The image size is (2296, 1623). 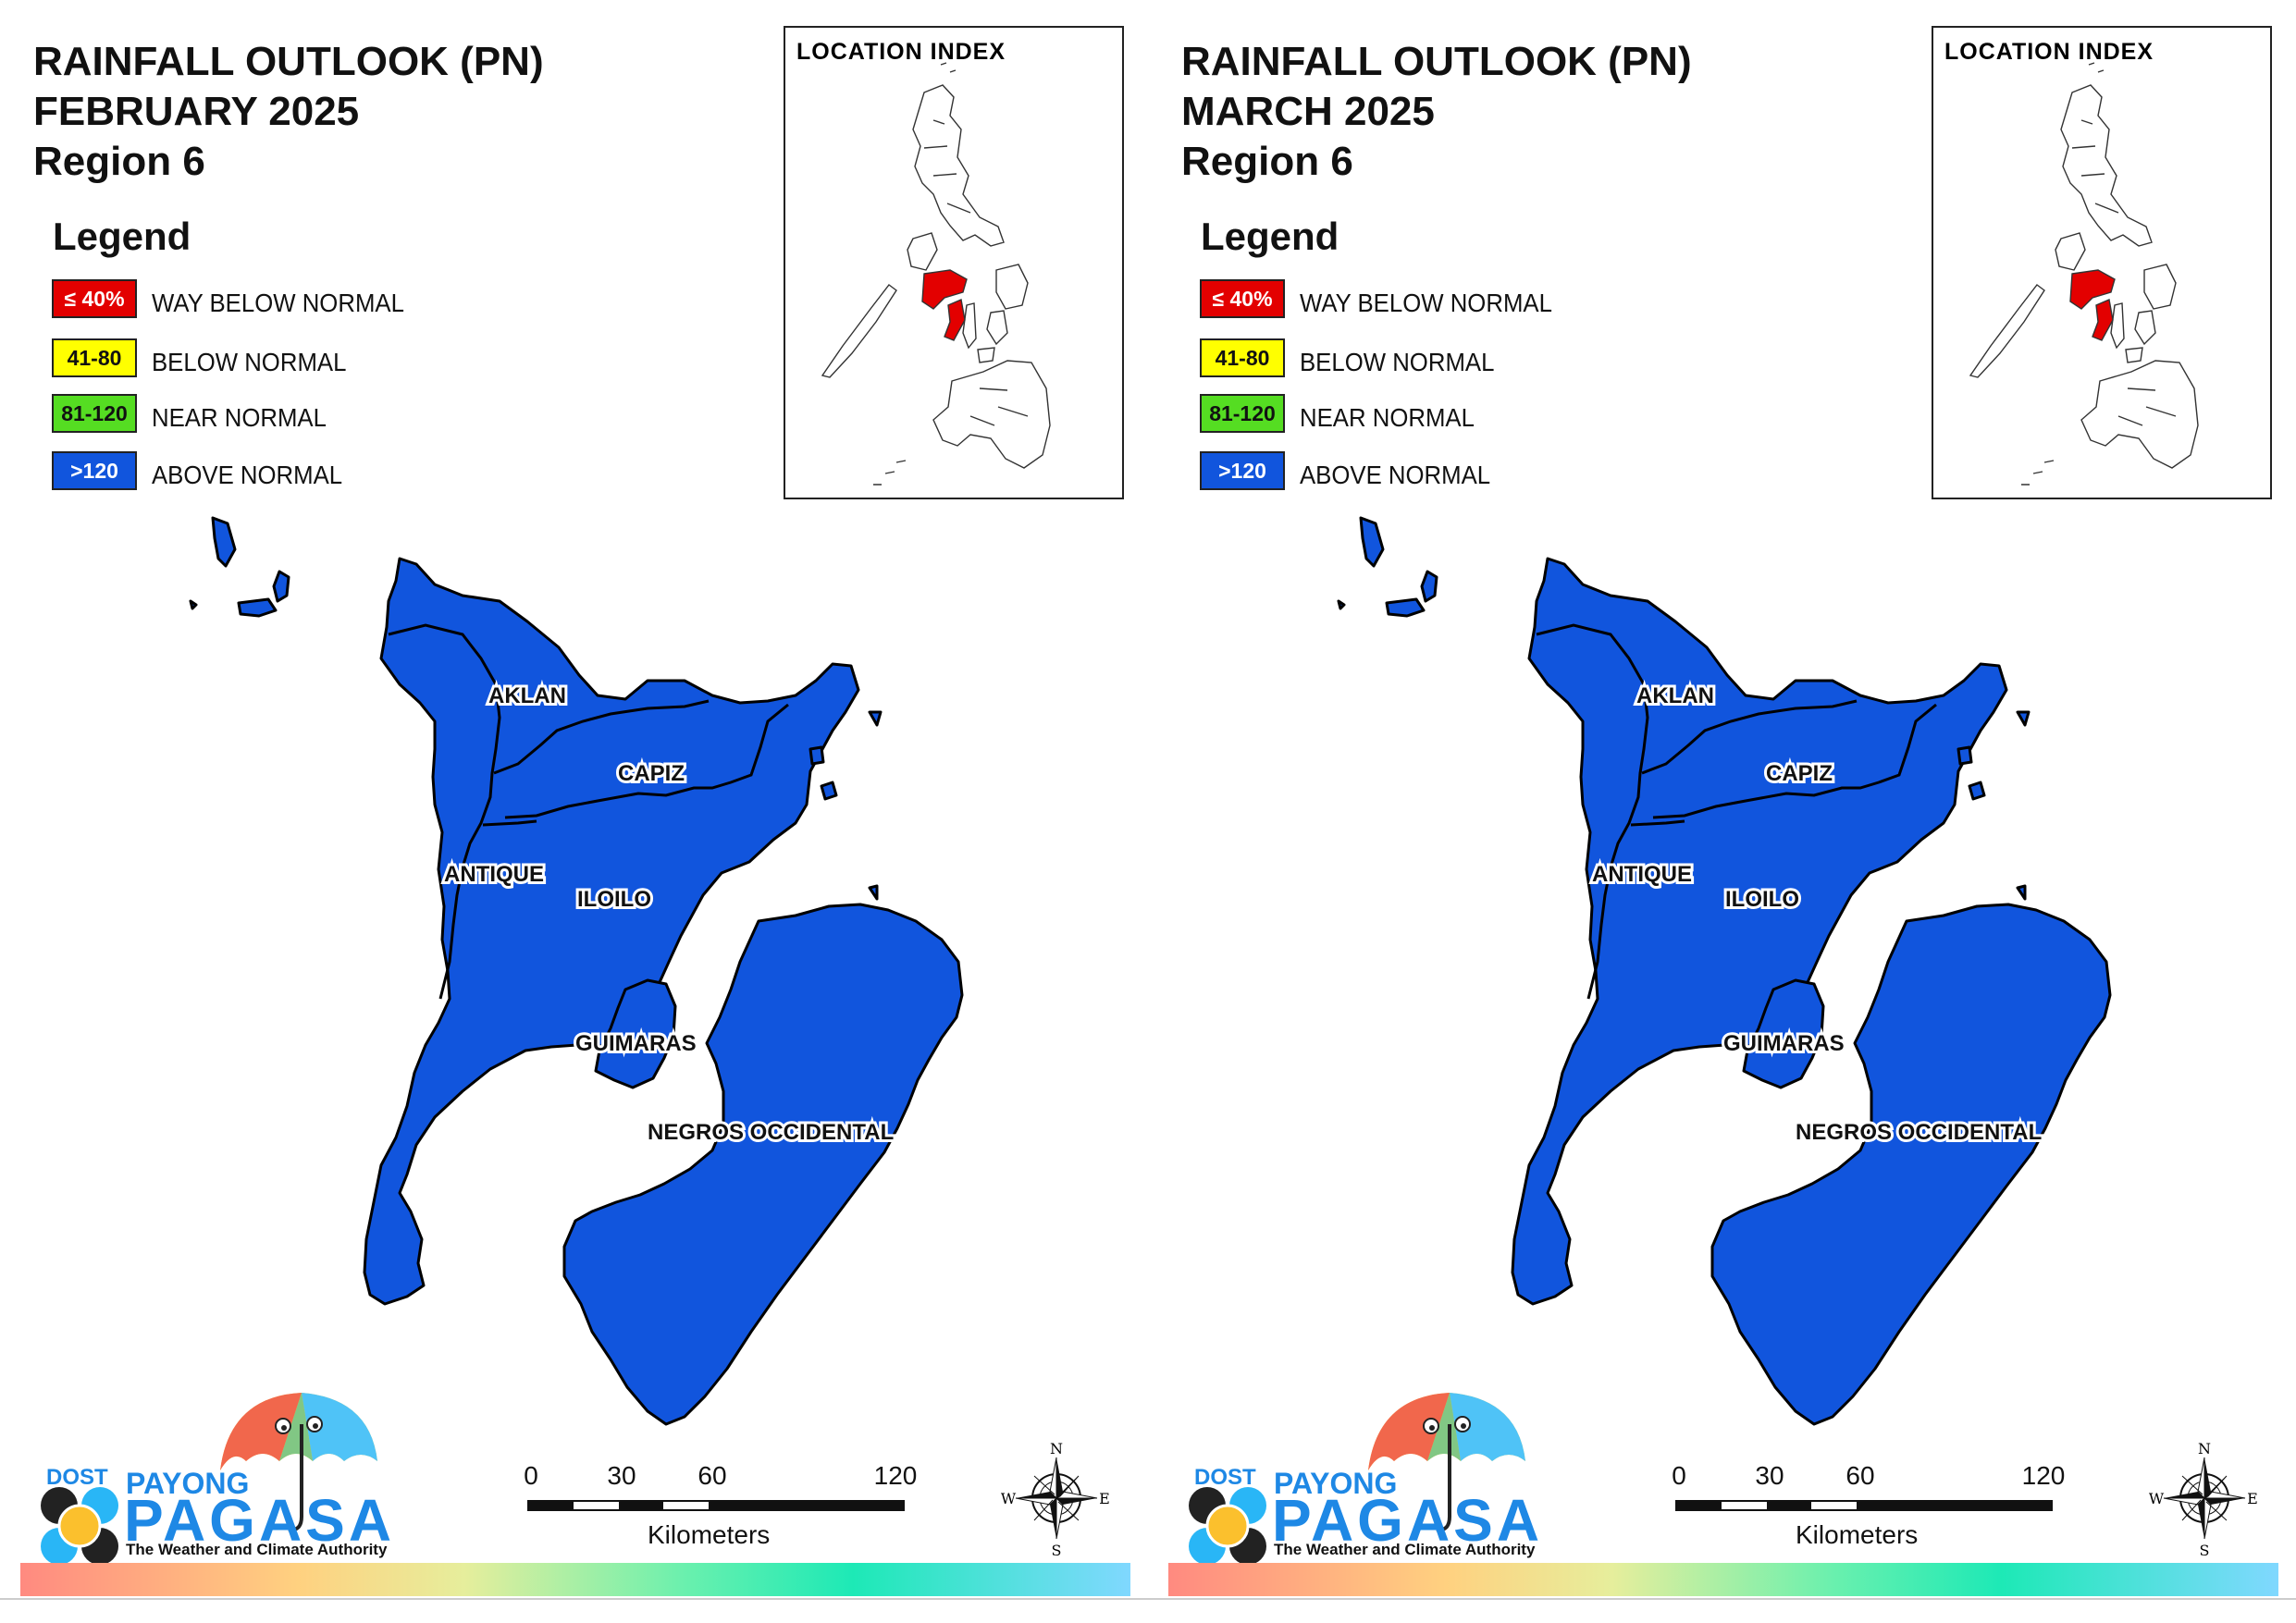 I want to click on legend-swatch: 41-80, so click(x=1242, y=357).